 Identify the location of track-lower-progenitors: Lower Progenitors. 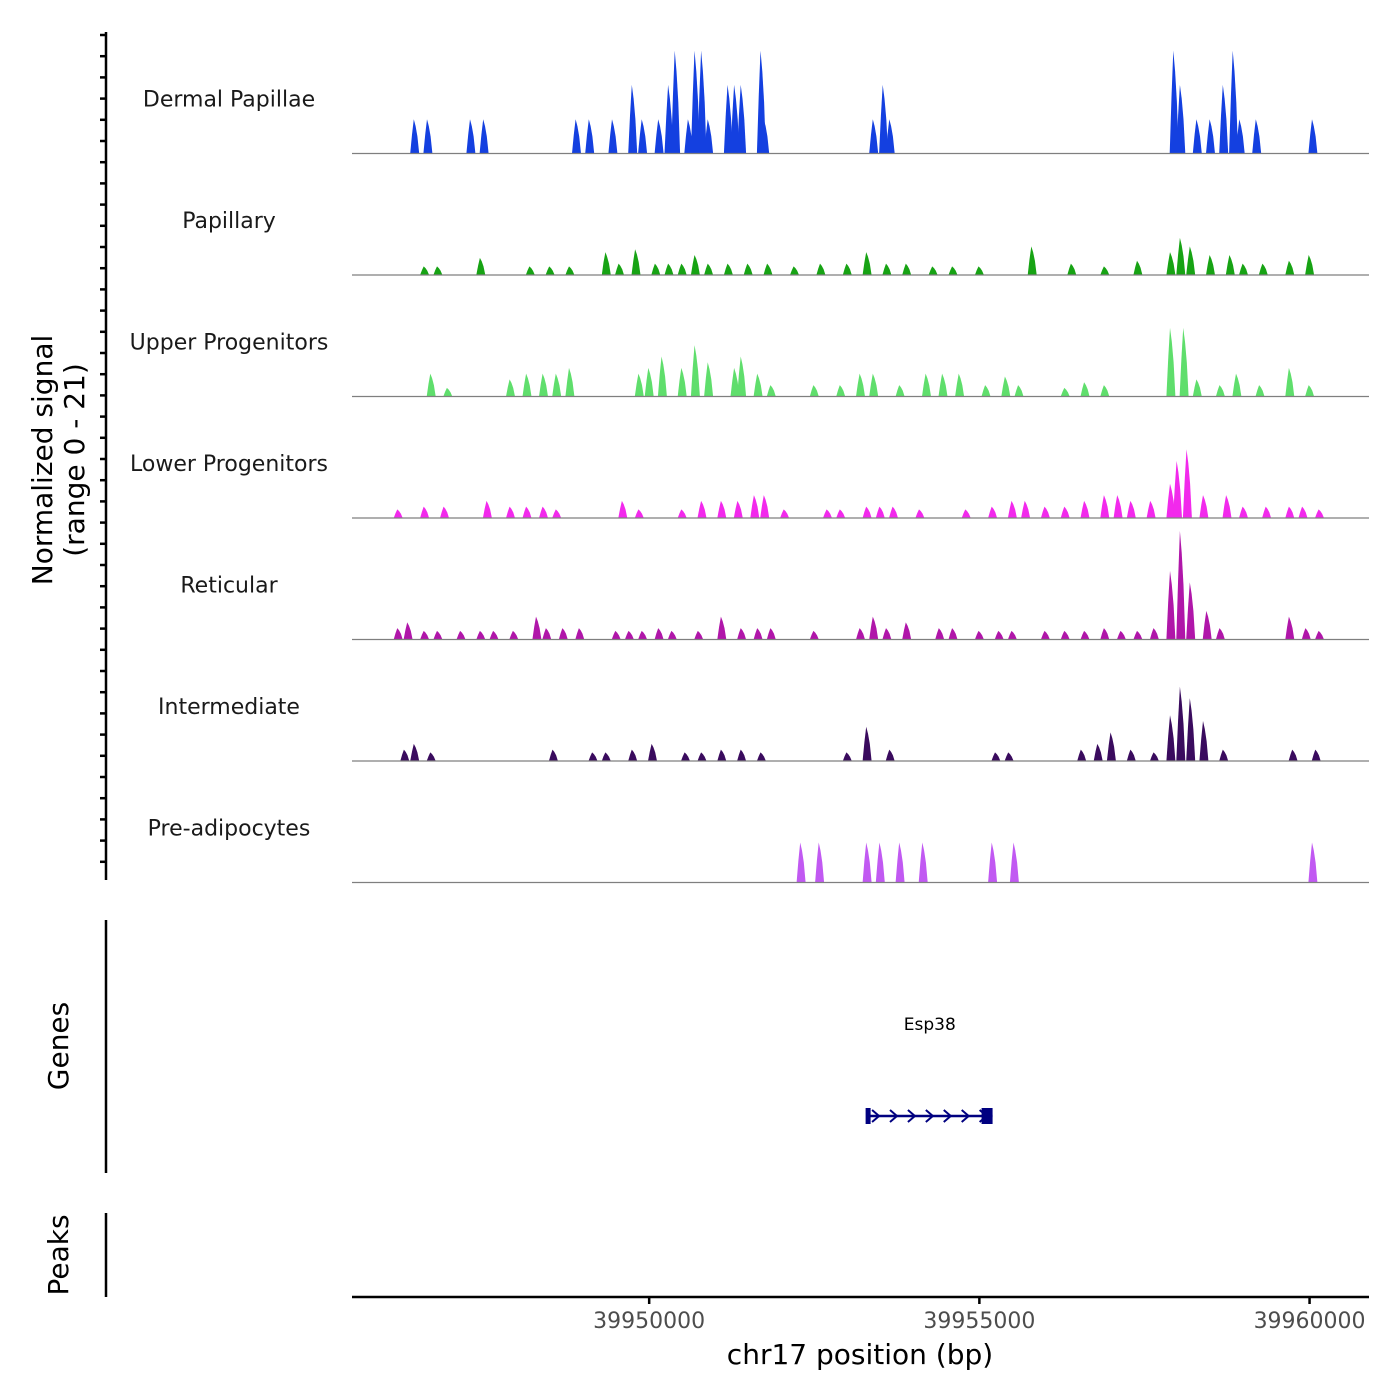
(749, 484).